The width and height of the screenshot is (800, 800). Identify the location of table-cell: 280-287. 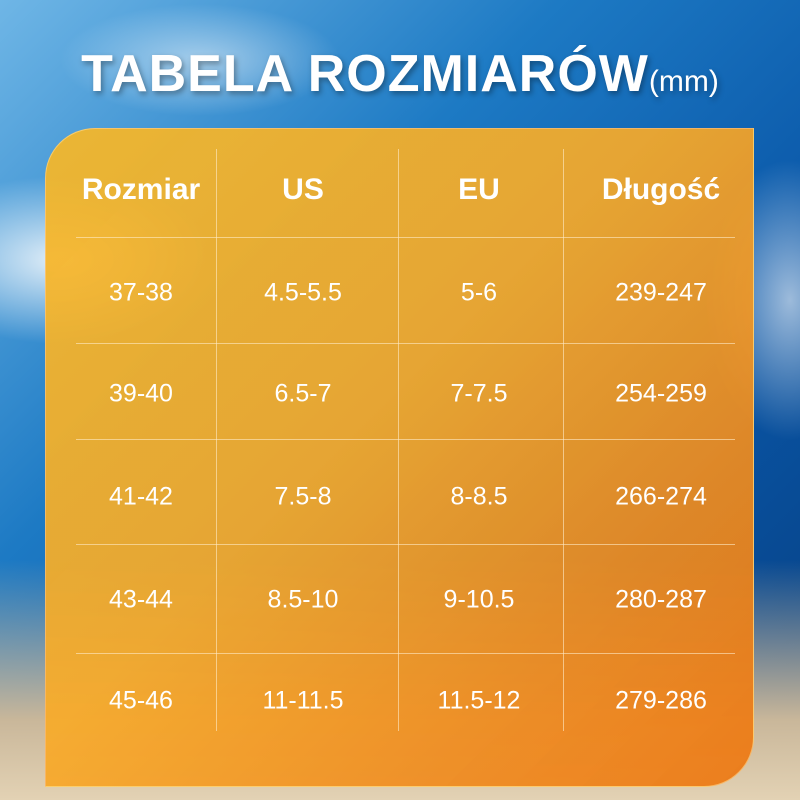
(661, 599).